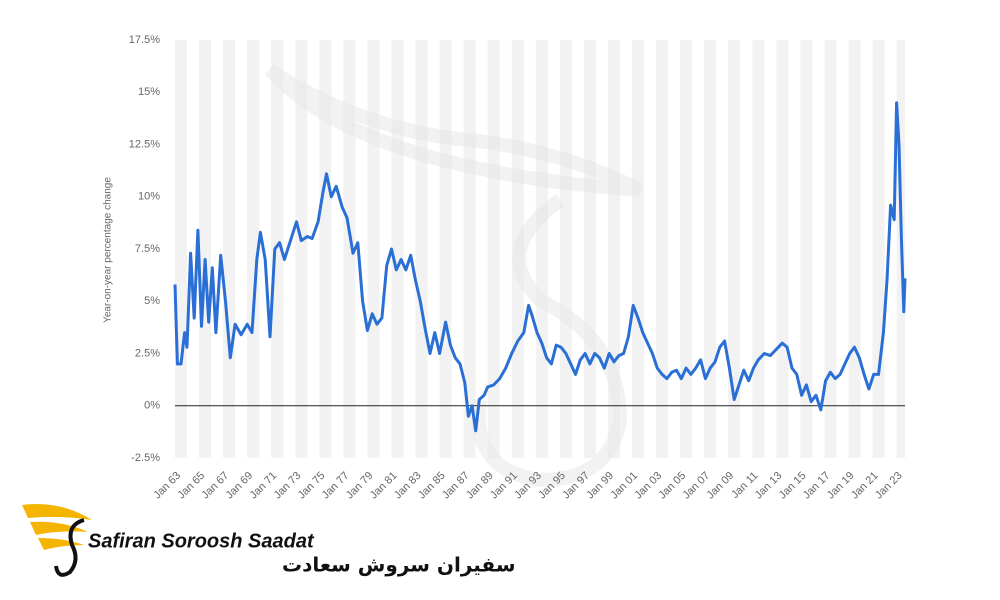 This screenshot has height=600, width=1000. Describe the element at coordinates (201, 541) in the screenshot. I see `brand-name: Safiran Soroosh Saadat` at that location.